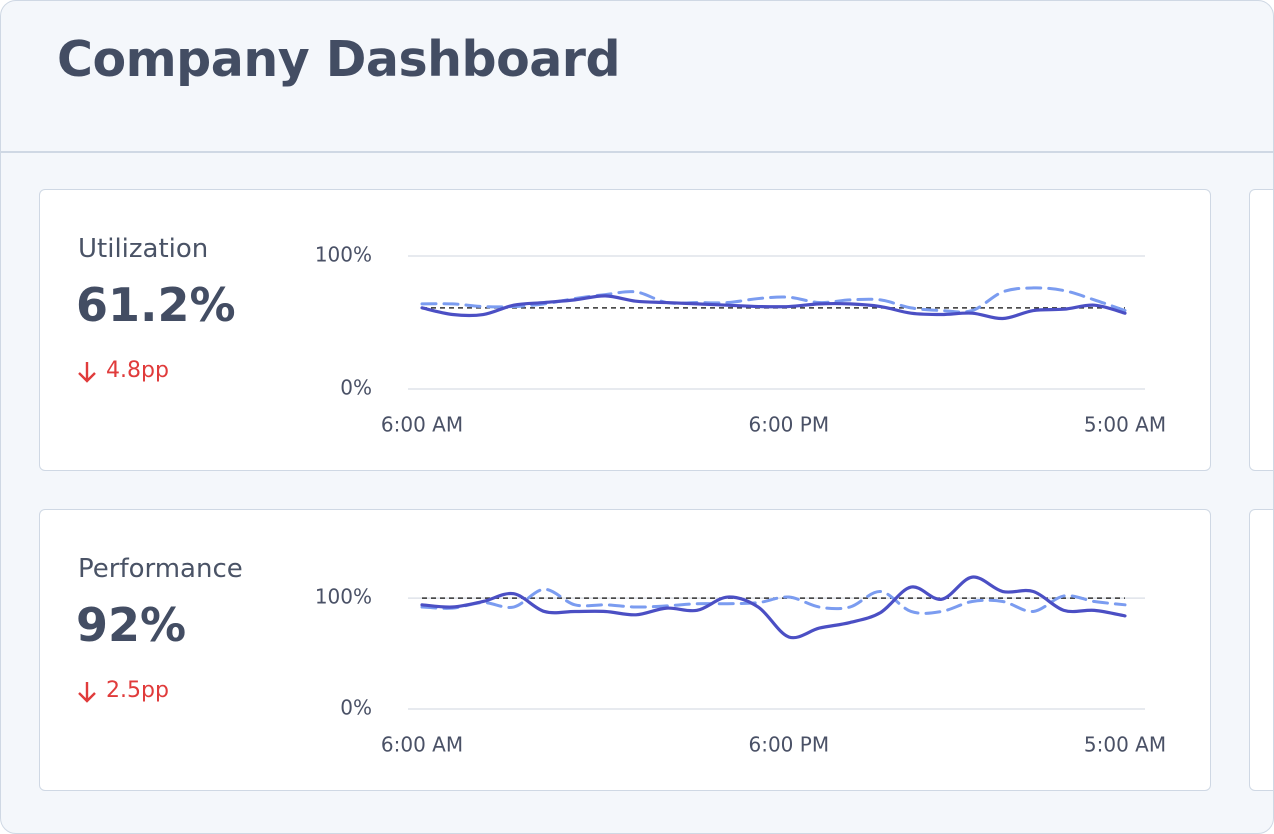  I want to click on kpi-delta: 2.5pp, so click(137, 690).